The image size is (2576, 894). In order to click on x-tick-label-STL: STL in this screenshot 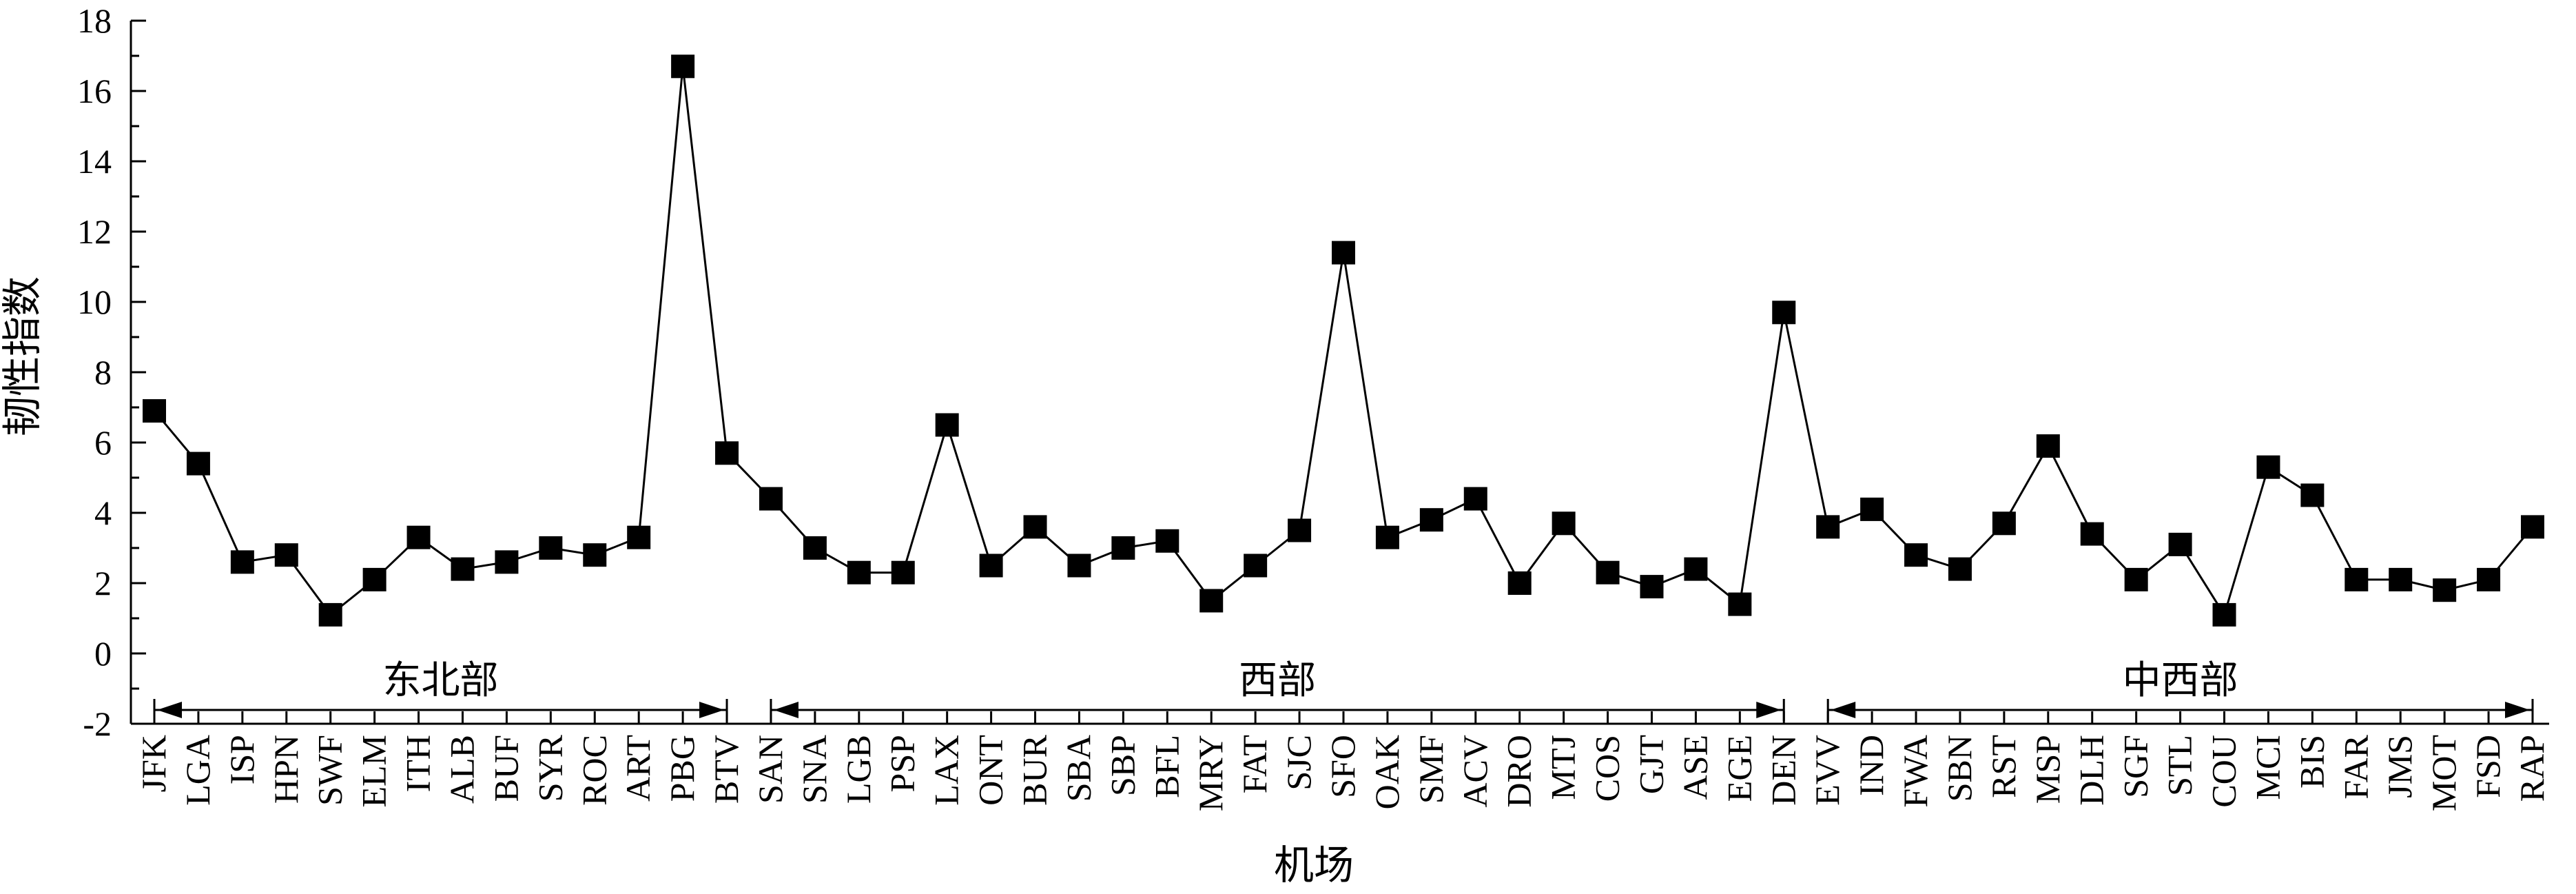, I will do `click(2180, 765)`.